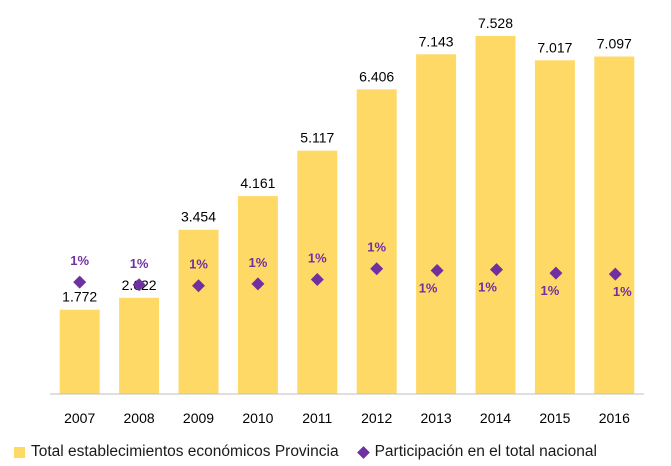 This screenshot has width=671, height=466. I want to click on legend-swatch-bar, so click(19, 452).